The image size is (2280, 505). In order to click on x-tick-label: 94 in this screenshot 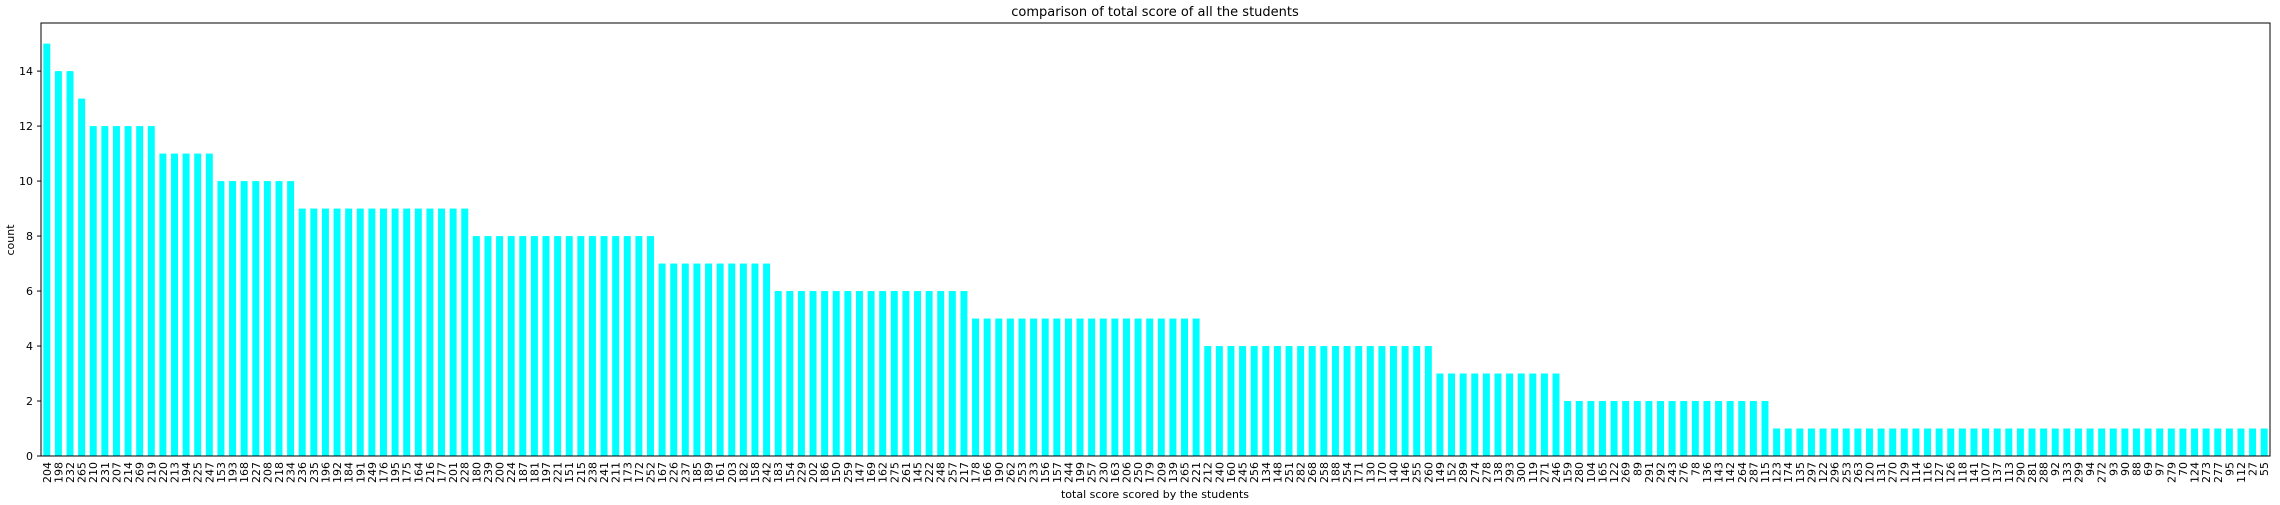, I will do `click(2090, 469)`.